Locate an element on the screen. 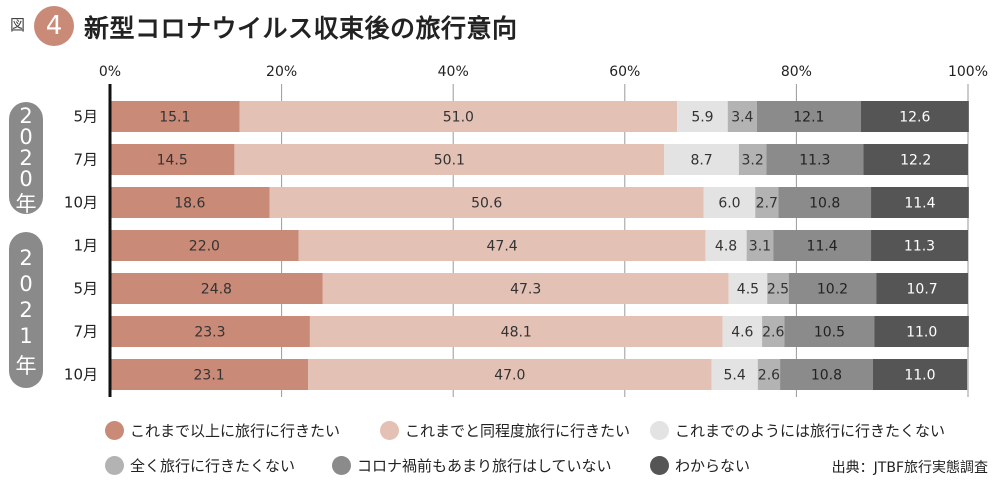  x-tick-label: 100% is located at coordinates (968, 72).